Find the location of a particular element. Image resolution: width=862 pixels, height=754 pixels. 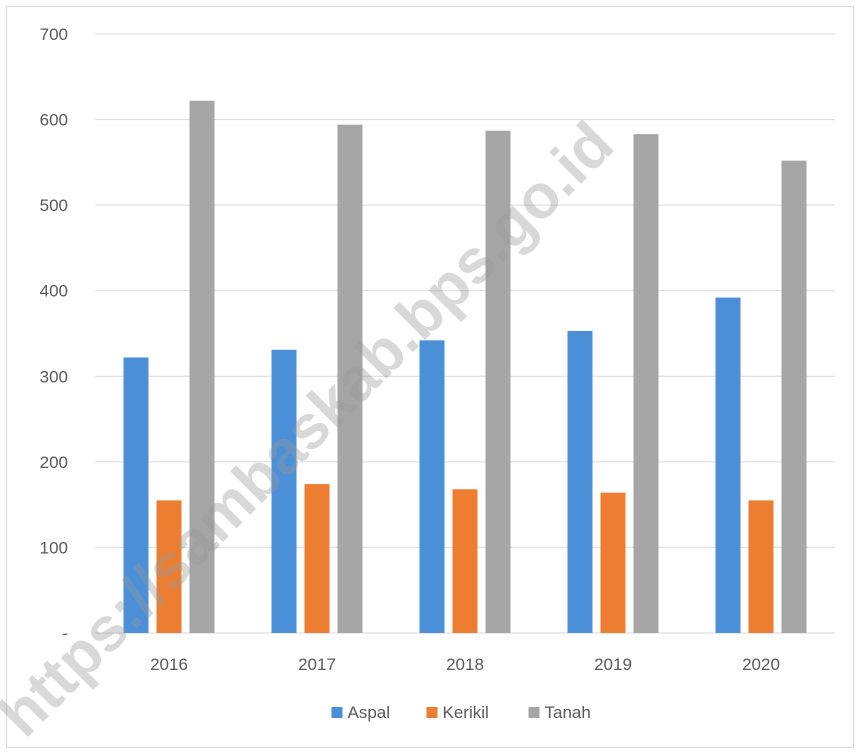

legend-swatch-tanah is located at coordinates (534, 712).